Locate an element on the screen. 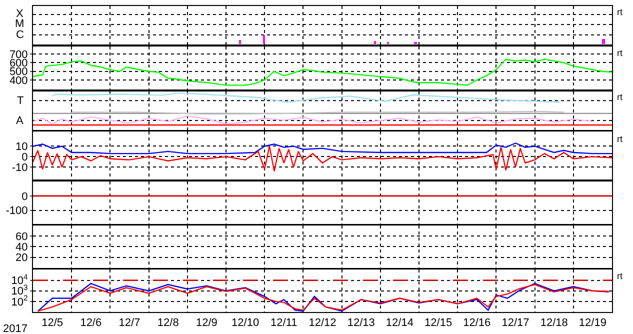 Image resolution: width=633 pixels, height=334 pixels. y-tick-label: 20 is located at coordinates (22, 258).